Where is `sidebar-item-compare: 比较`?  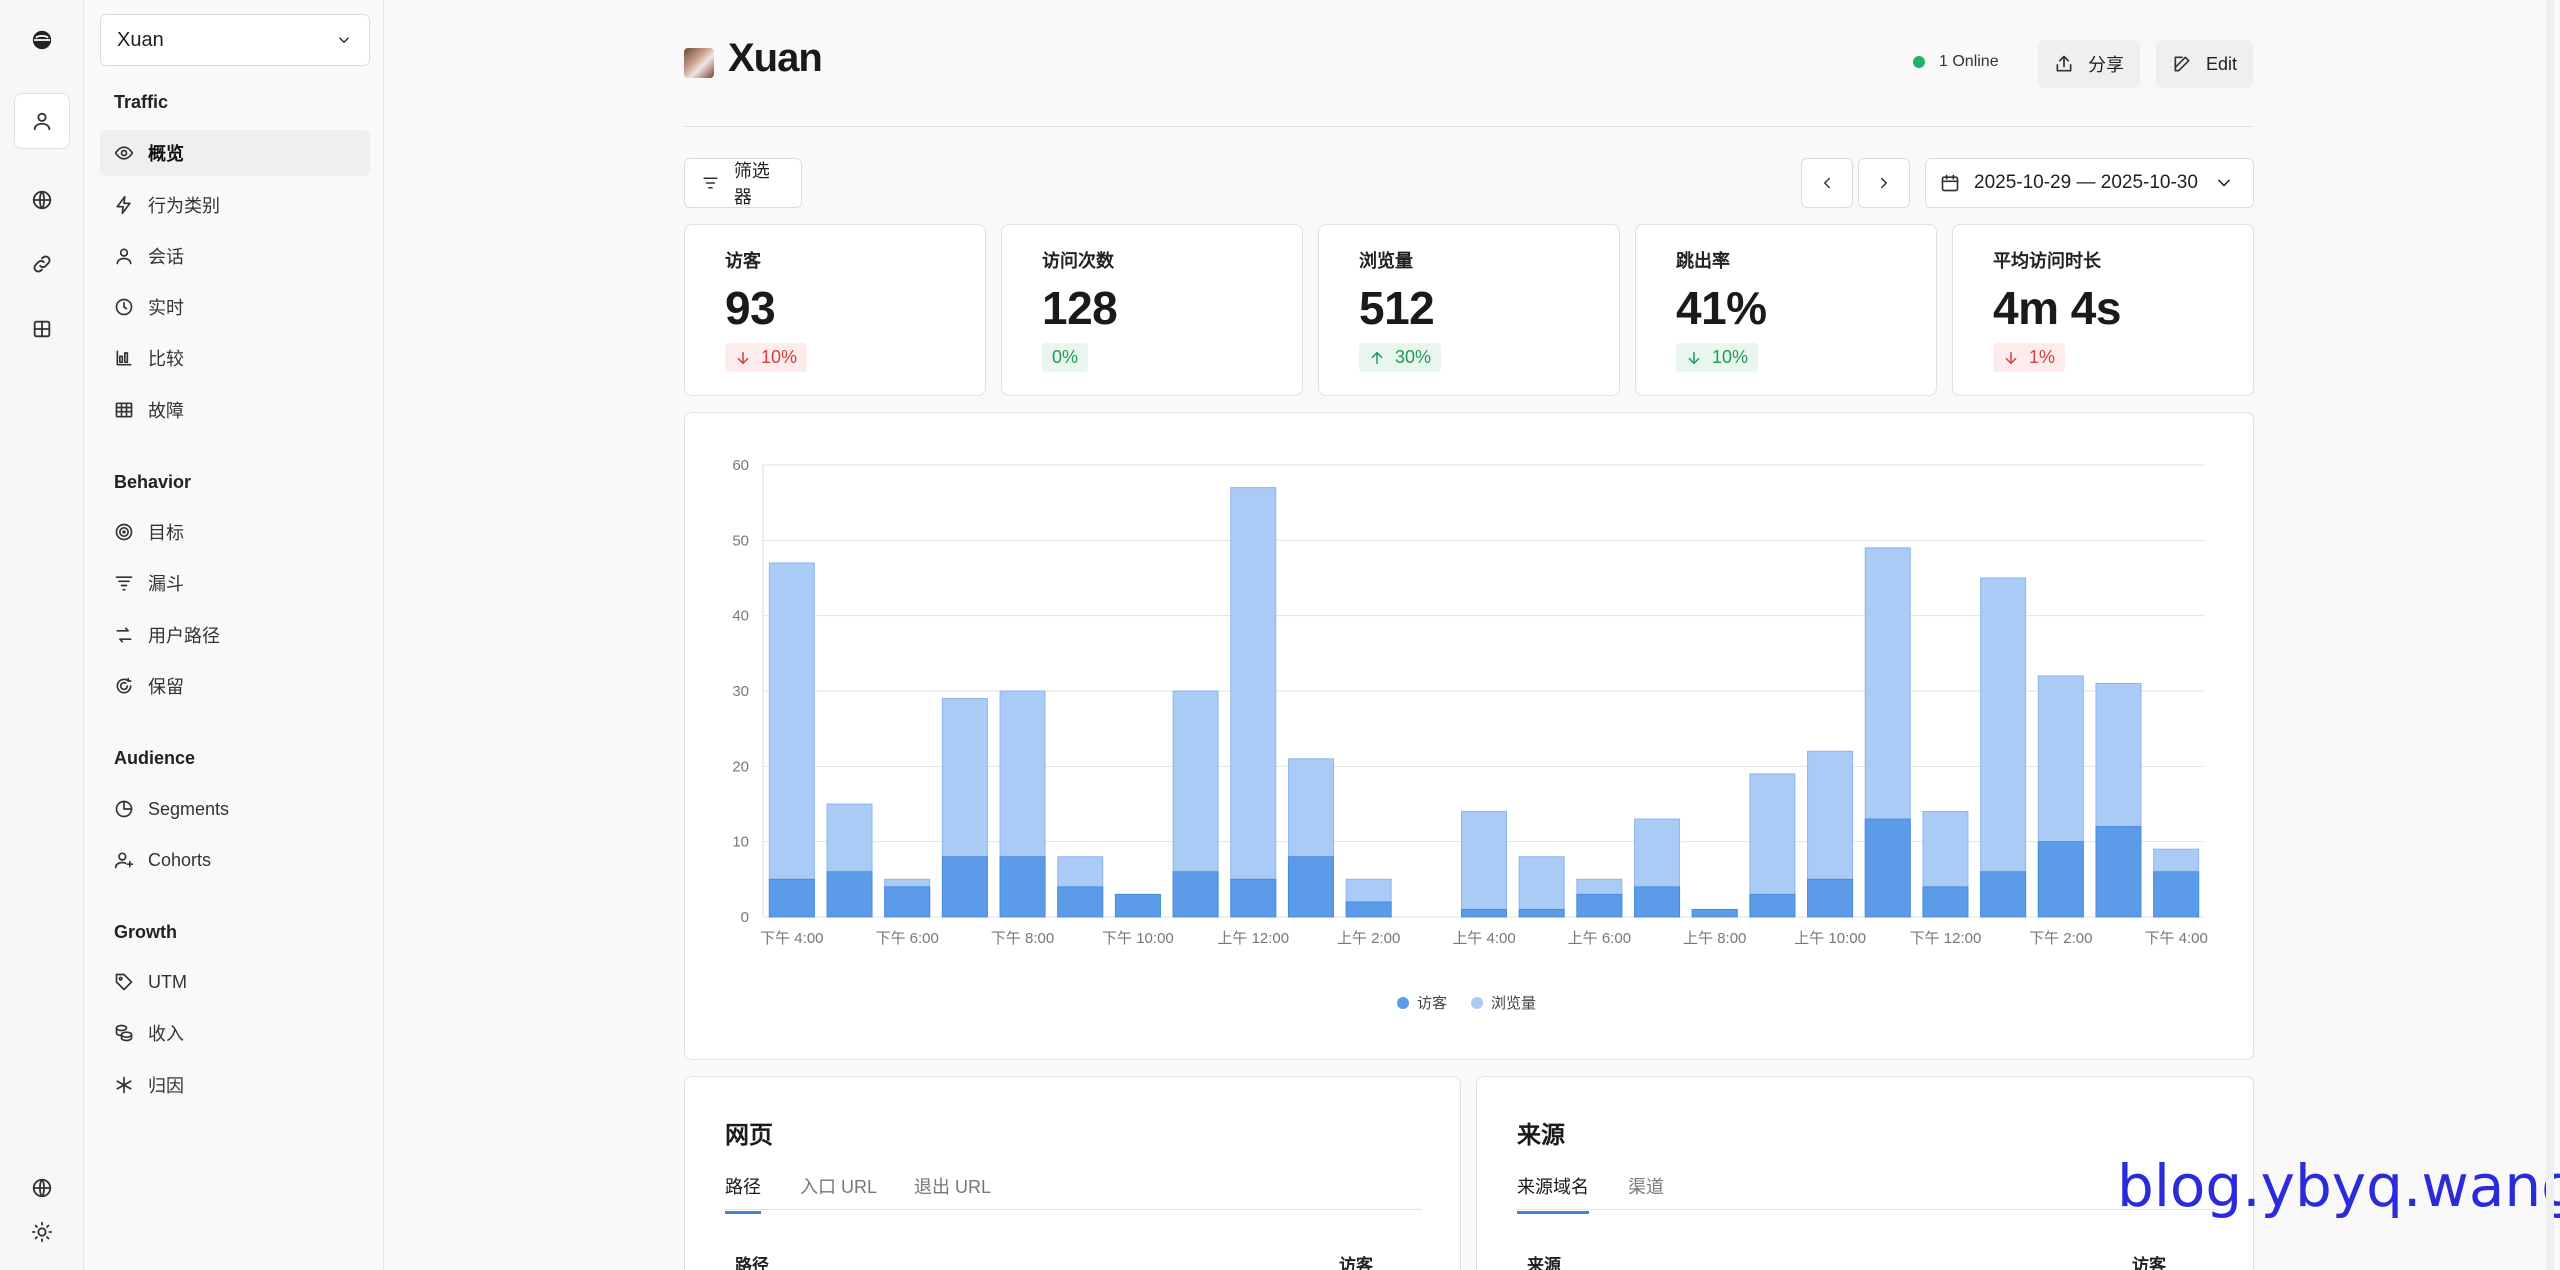
sidebar-item-compare: 比较 is located at coordinates (235, 358).